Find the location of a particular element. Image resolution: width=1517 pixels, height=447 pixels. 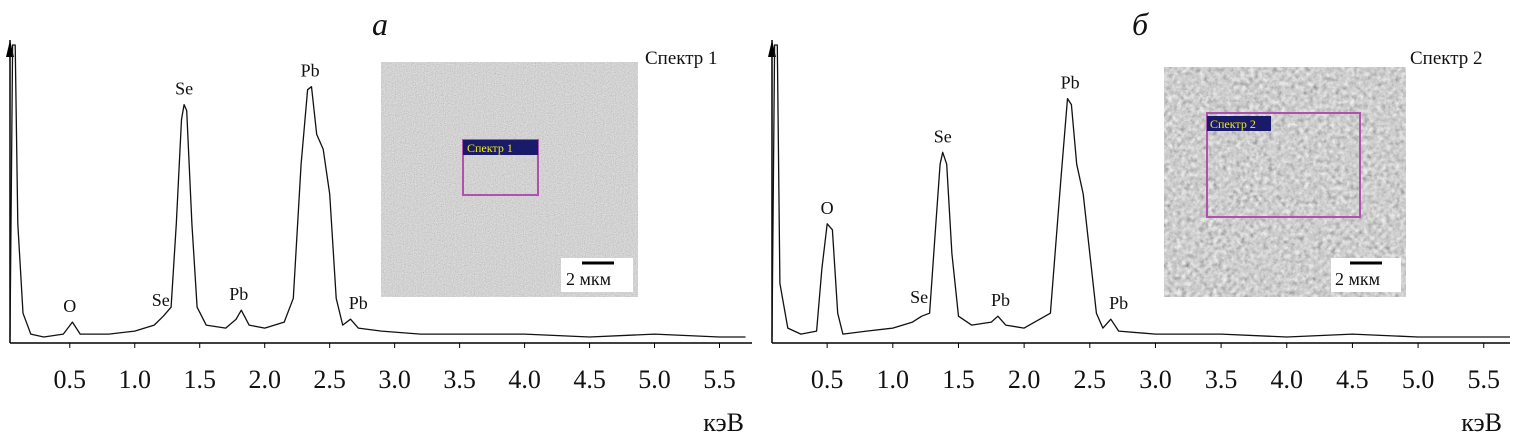

region-label: Спектр 1 is located at coordinates (490, 148).